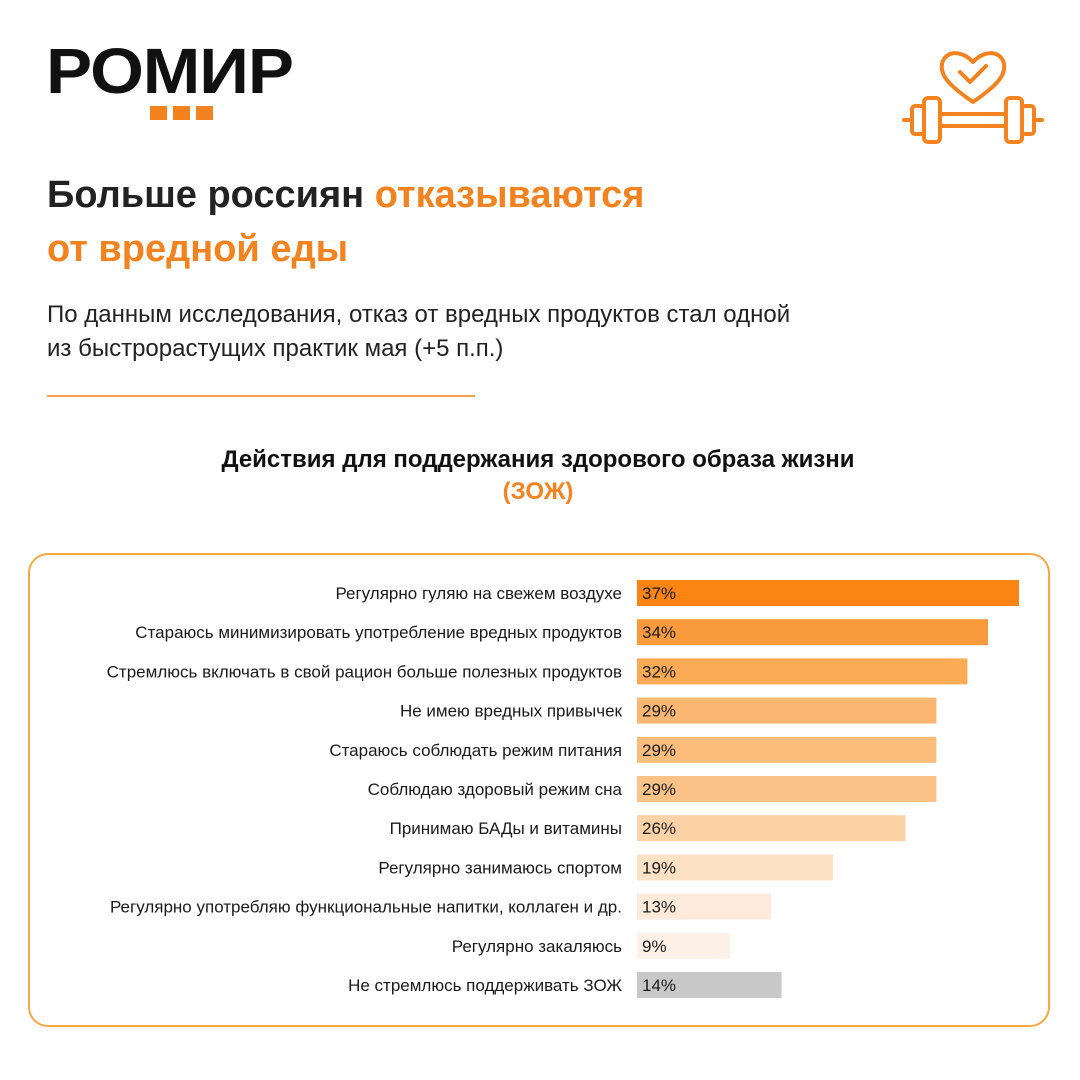  Describe the element at coordinates (181, 113) in the screenshot. I see `logo-dots` at that location.